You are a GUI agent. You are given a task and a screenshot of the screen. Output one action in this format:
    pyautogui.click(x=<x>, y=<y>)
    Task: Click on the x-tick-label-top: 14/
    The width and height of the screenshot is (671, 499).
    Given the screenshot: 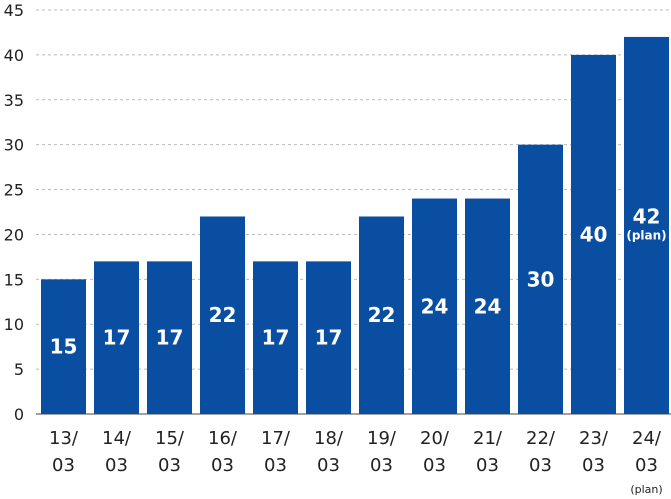 What is the action you would take?
    pyautogui.click(x=117, y=438)
    